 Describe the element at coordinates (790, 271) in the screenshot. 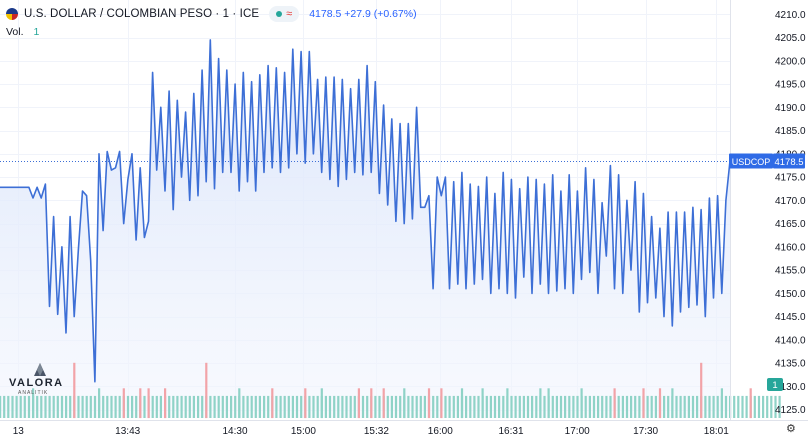

I see `y-tick-label: 4155.0` at that location.